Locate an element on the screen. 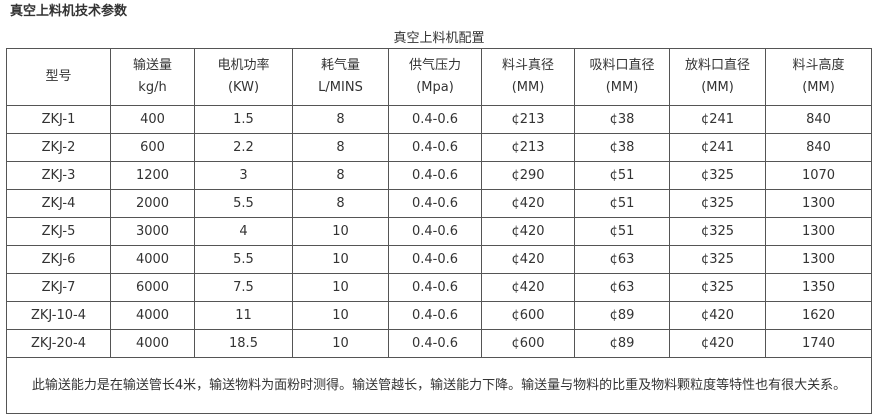 The width and height of the screenshot is (880, 420). caption-row: 真空上料机配置 is located at coordinates (439, 36).